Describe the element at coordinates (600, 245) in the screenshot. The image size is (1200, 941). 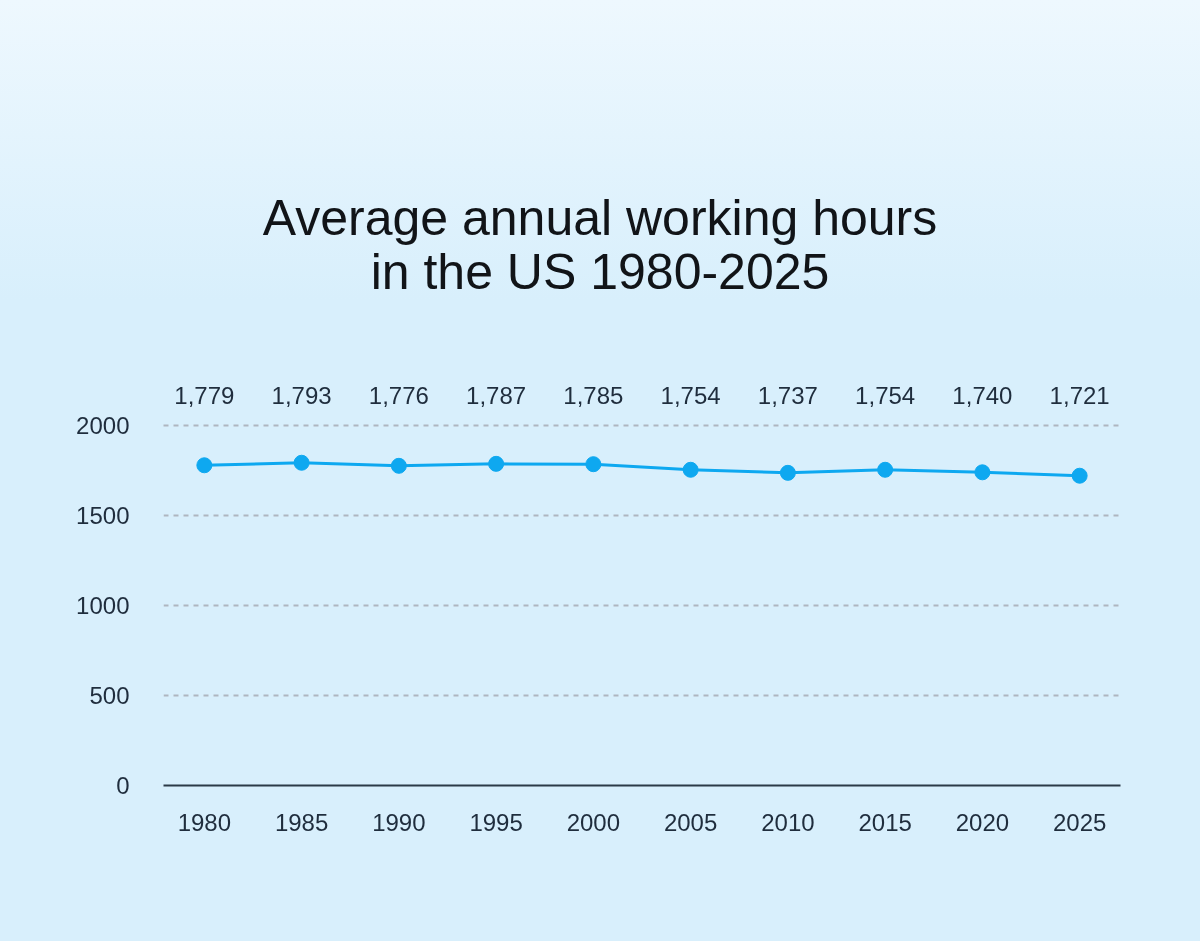
I see `chart-title: Average annual working hours in the US 1980-2025` at that location.